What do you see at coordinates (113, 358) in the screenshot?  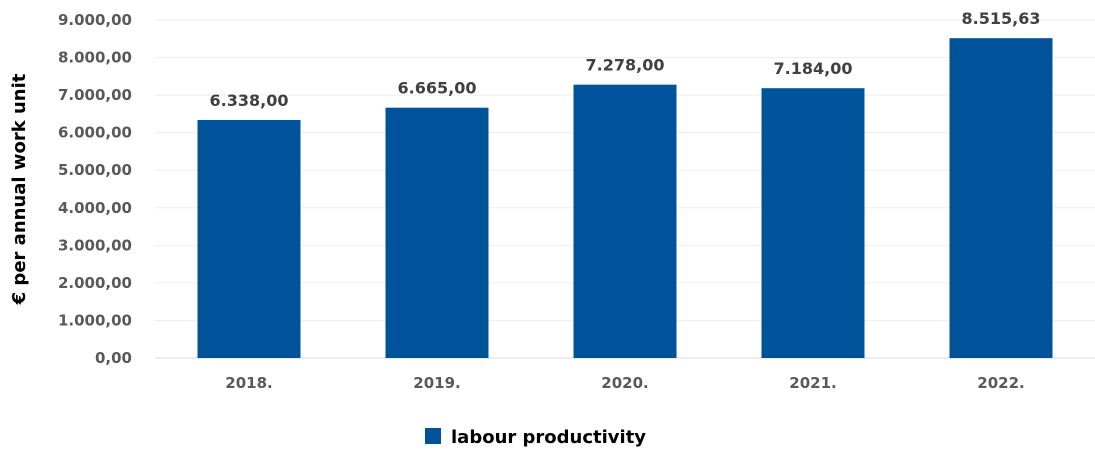 I see `y-tick-label: 0,00` at bounding box center [113, 358].